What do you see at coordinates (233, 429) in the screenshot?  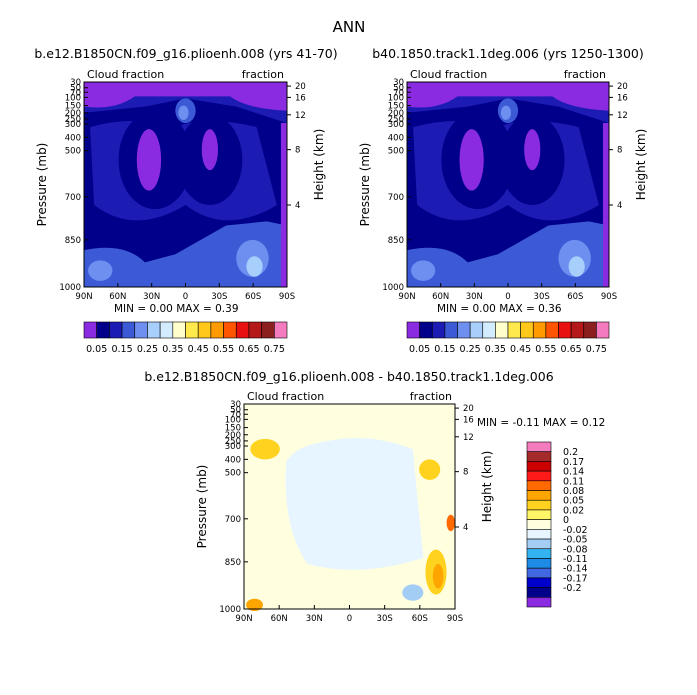 I see `y-tick-label: 150` at bounding box center [233, 429].